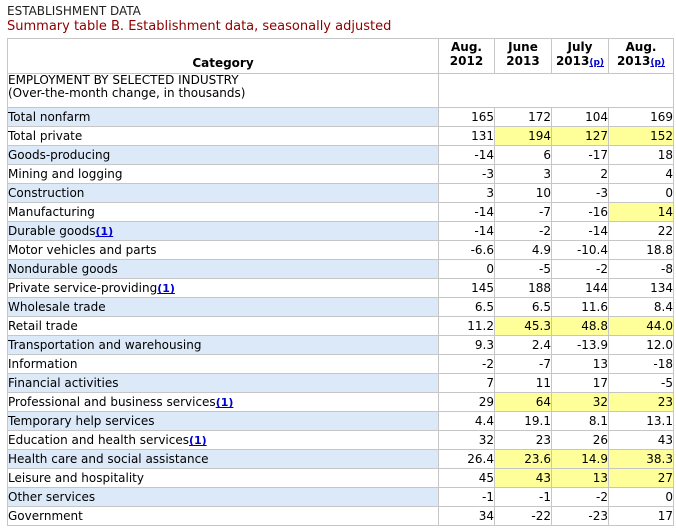 This screenshot has width=676, height=532. I want to click on table-row: Durable goods(1) -14 -2 -14 22, so click(340, 231).